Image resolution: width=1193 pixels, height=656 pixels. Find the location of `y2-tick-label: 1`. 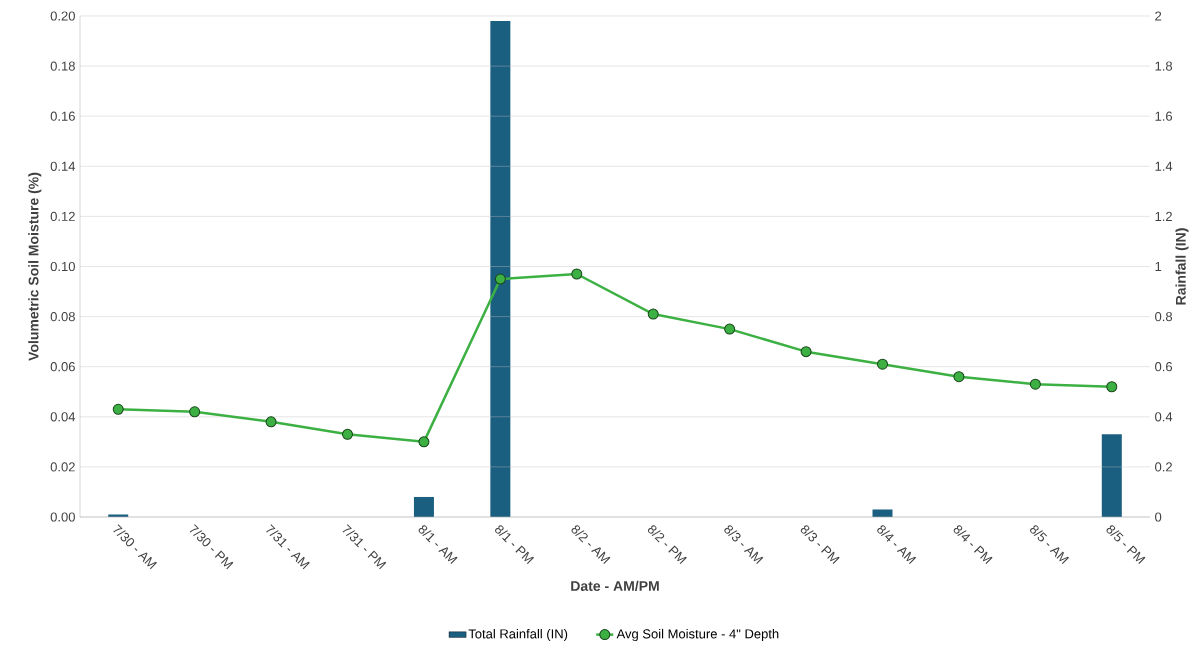

y2-tick-label: 1 is located at coordinates (1158, 266).